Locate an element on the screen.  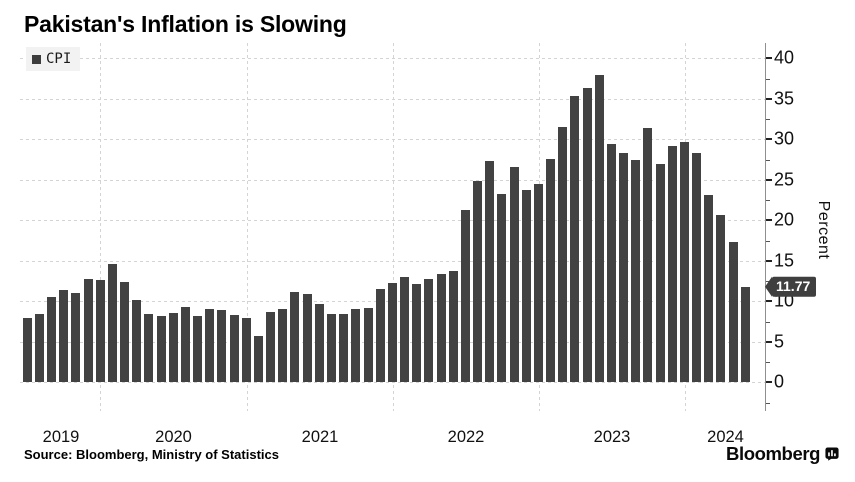
legend: CPI is located at coordinates (53, 59).